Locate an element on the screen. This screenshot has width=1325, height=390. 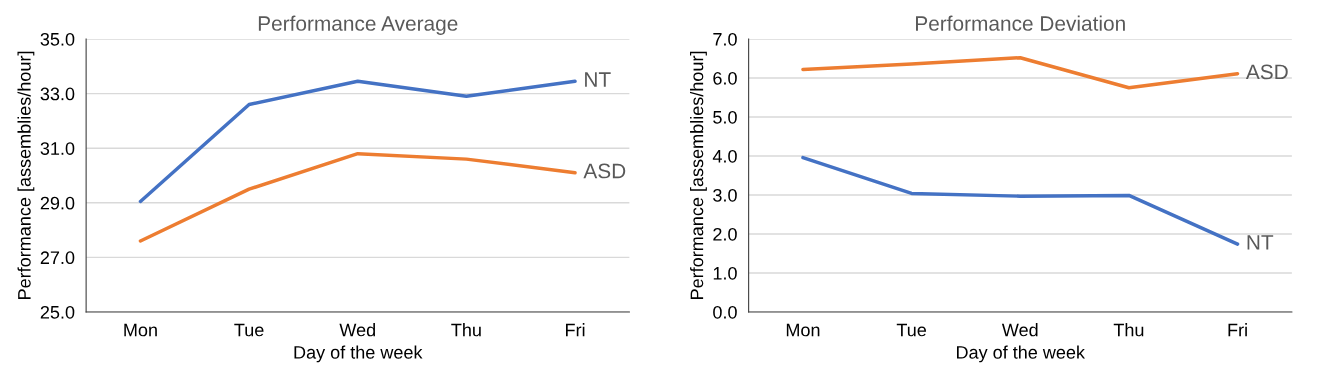
y-tick-label: 29.0 is located at coordinates (57, 203).